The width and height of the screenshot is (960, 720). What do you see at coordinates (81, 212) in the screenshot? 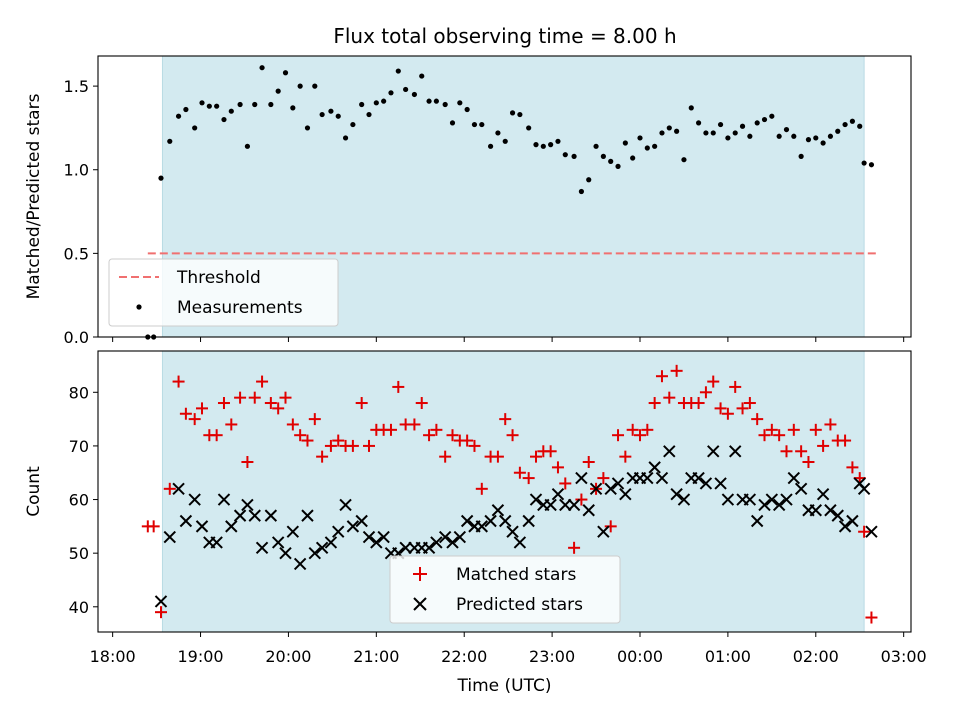
I see `ratio-y-ticks: 0.0 0.5 1.0 1.5` at bounding box center [81, 212].